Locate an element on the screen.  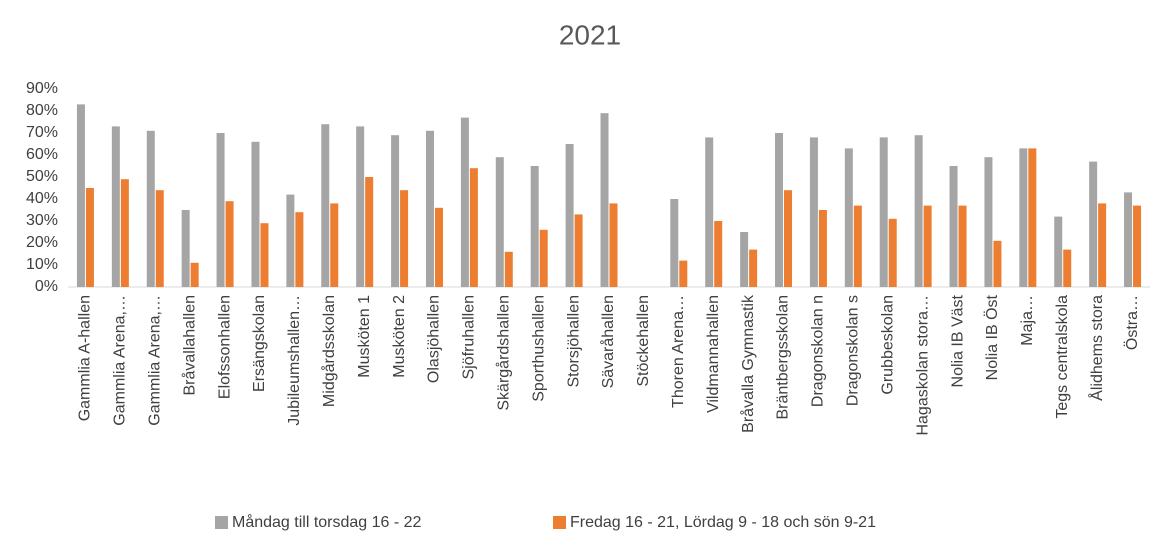
x-tick-label: Tegs centralskola is located at coordinates (1062, 357).